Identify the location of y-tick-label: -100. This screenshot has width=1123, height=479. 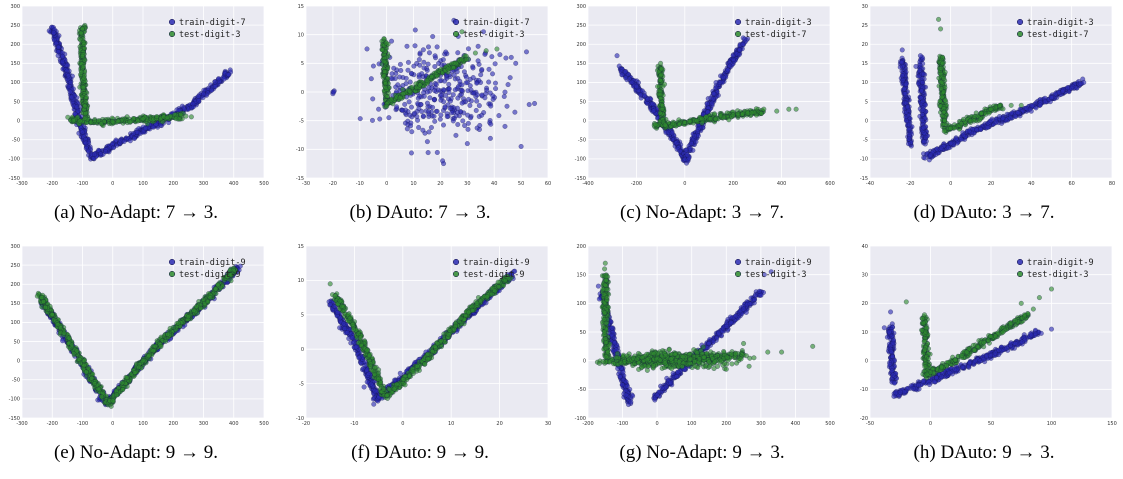
(14, 160).